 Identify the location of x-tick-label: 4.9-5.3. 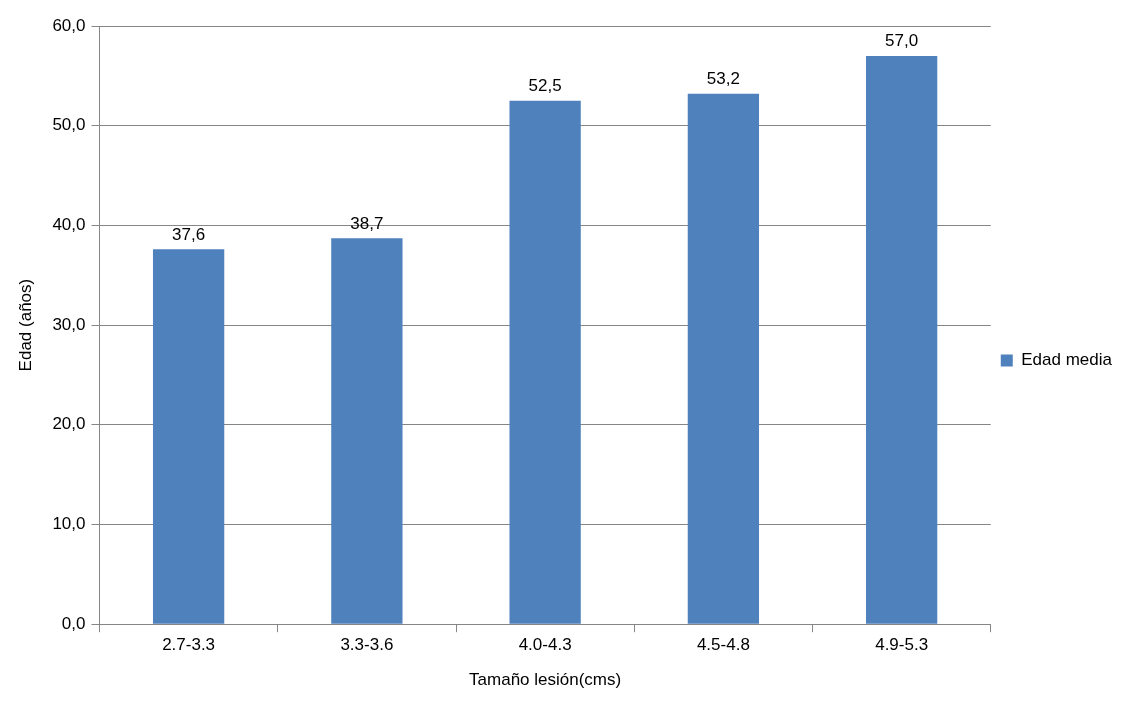
(902, 645).